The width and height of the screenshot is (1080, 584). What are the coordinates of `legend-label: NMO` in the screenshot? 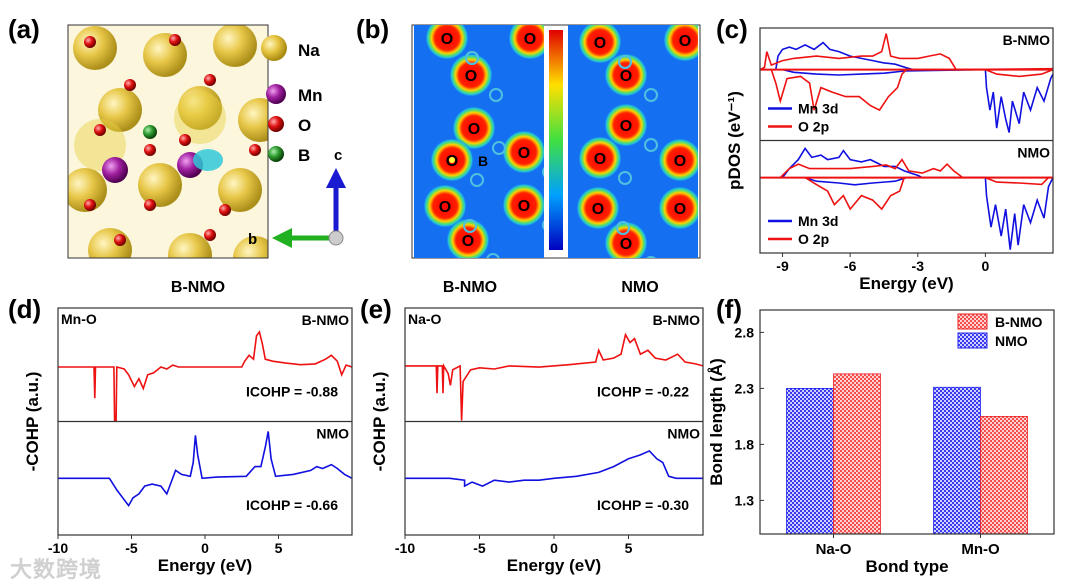 It's located at (1011, 341).